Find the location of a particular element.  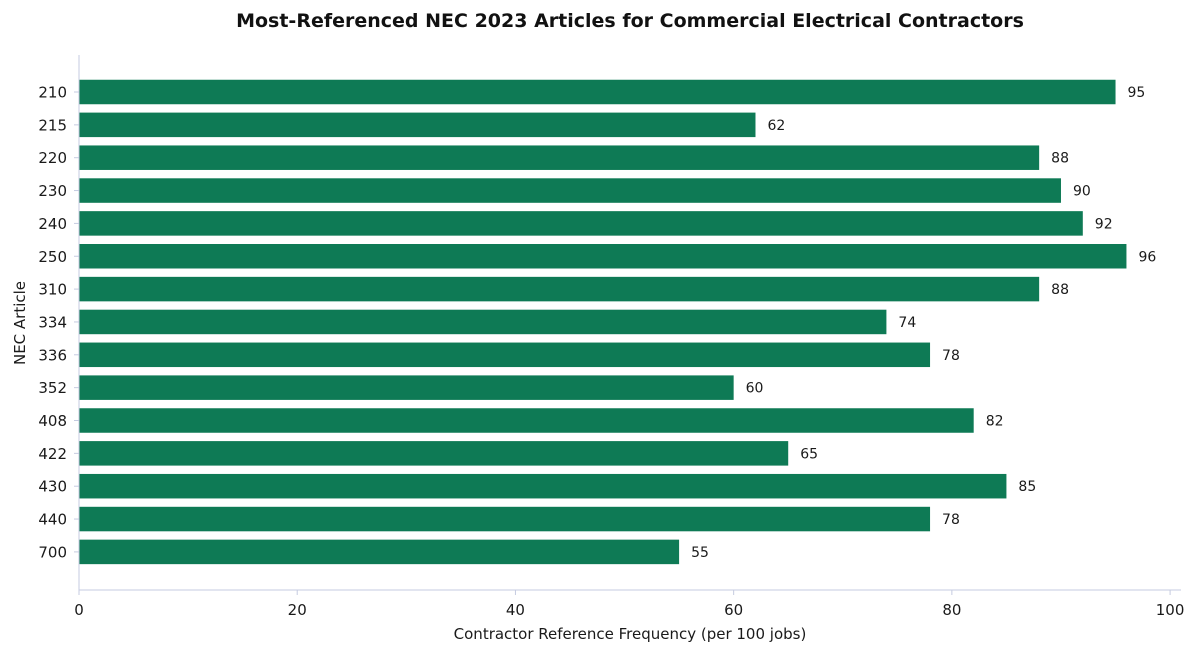

data-label-220: 88 is located at coordinates (1060, 159).